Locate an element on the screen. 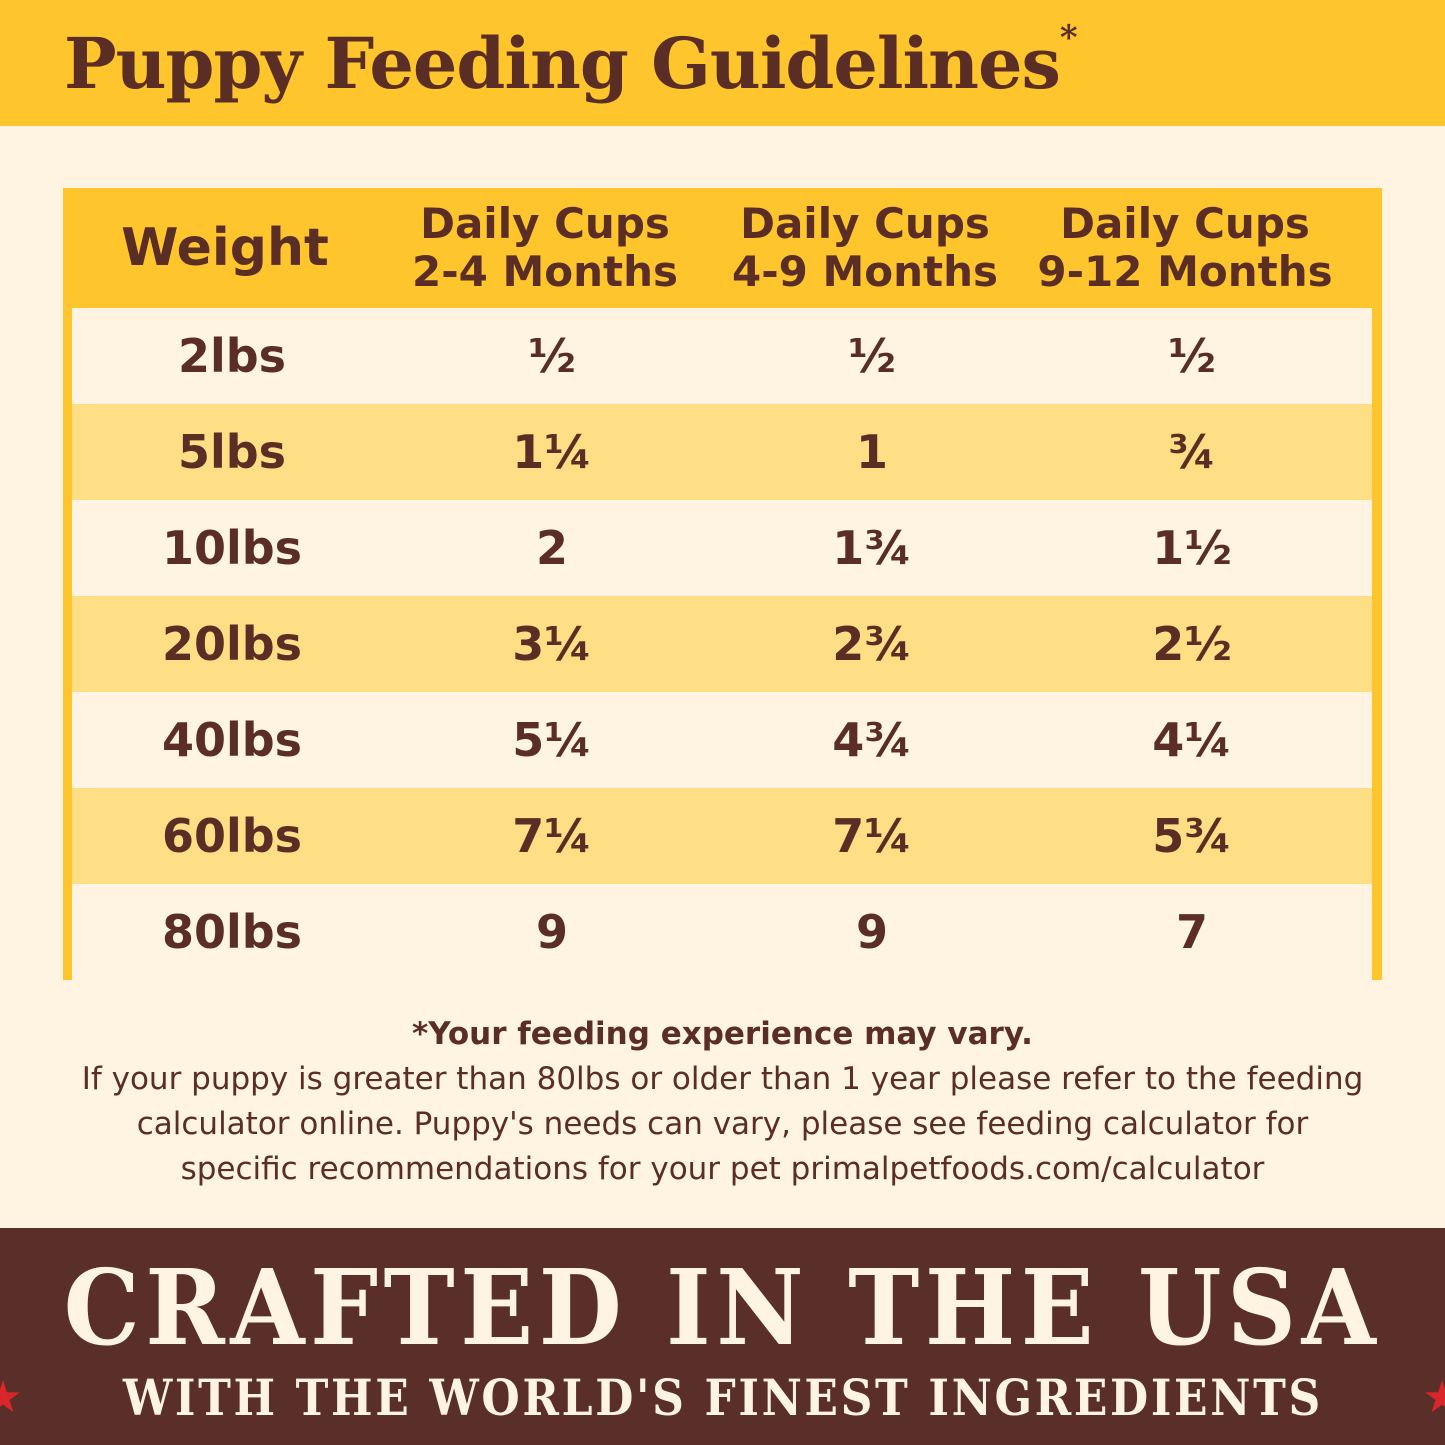  cell-cups-9-12-months: ¾ is located at coordinates (1192, 452).